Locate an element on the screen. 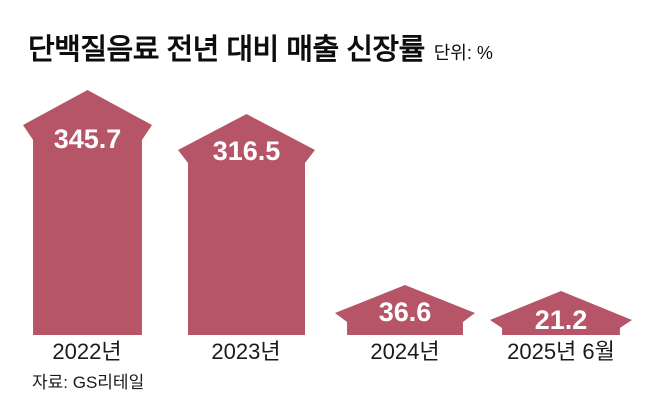 This screenshot has height=414, width=658. arrow-bar-2025-06: 21.2 is located at coordinates (561, 313).